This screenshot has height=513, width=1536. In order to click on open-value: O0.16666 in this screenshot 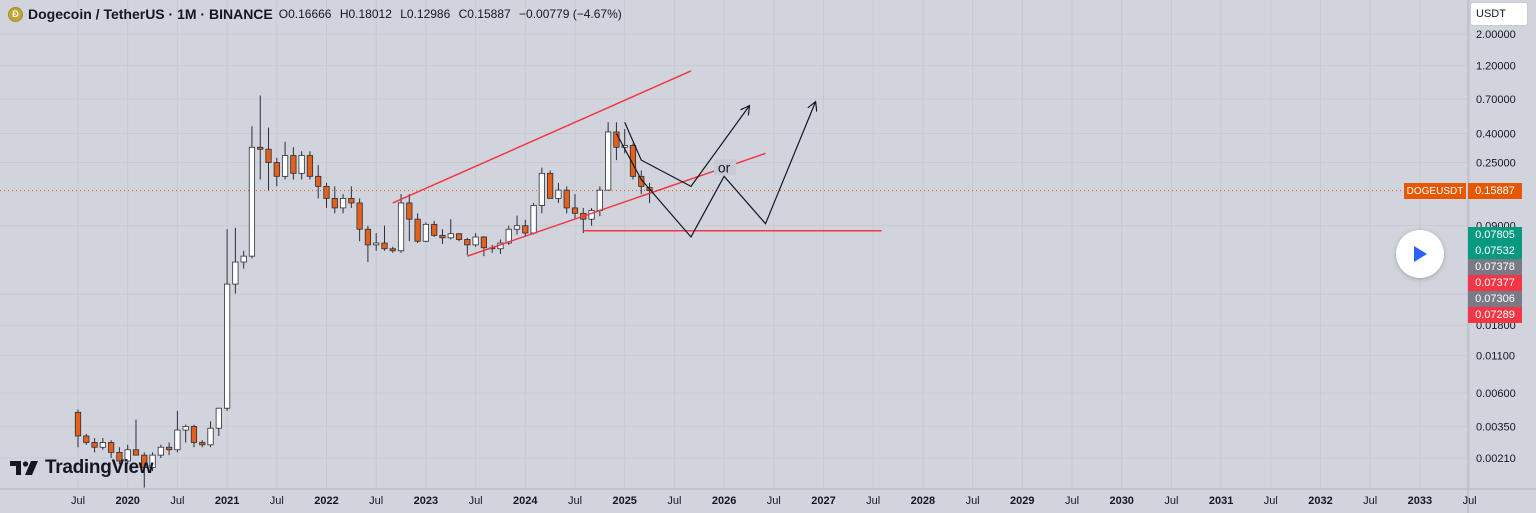, I will do `click(305, 14)`.